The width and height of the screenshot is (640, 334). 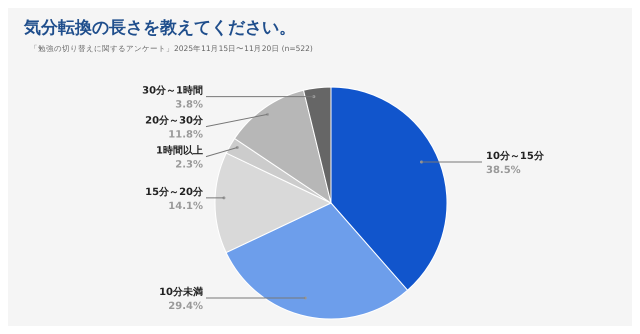 I want to click on data-label: 14.1%, so click(x=185, y=206).